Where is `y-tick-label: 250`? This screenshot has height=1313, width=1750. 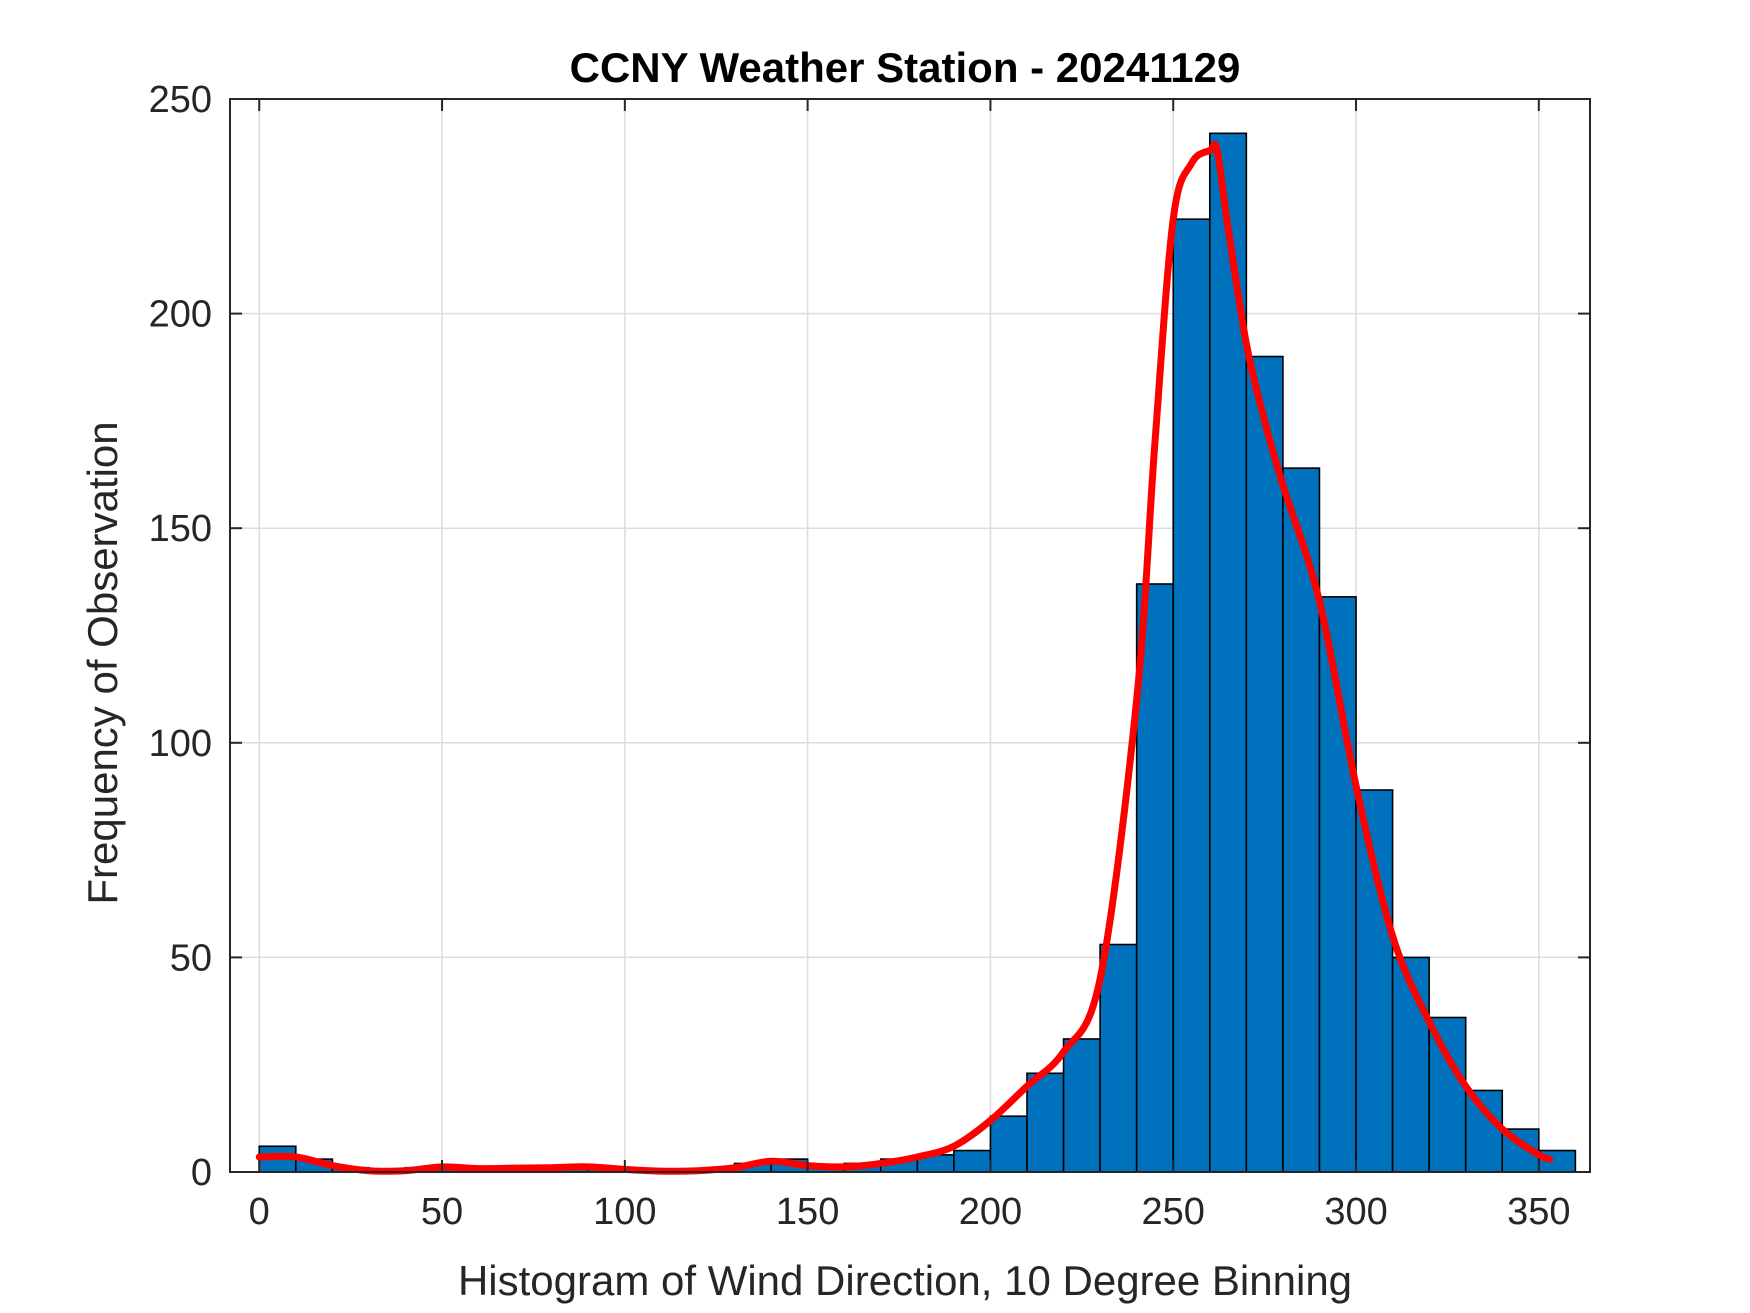 y-tick-label: 250 is located at coordinates (180, 100).